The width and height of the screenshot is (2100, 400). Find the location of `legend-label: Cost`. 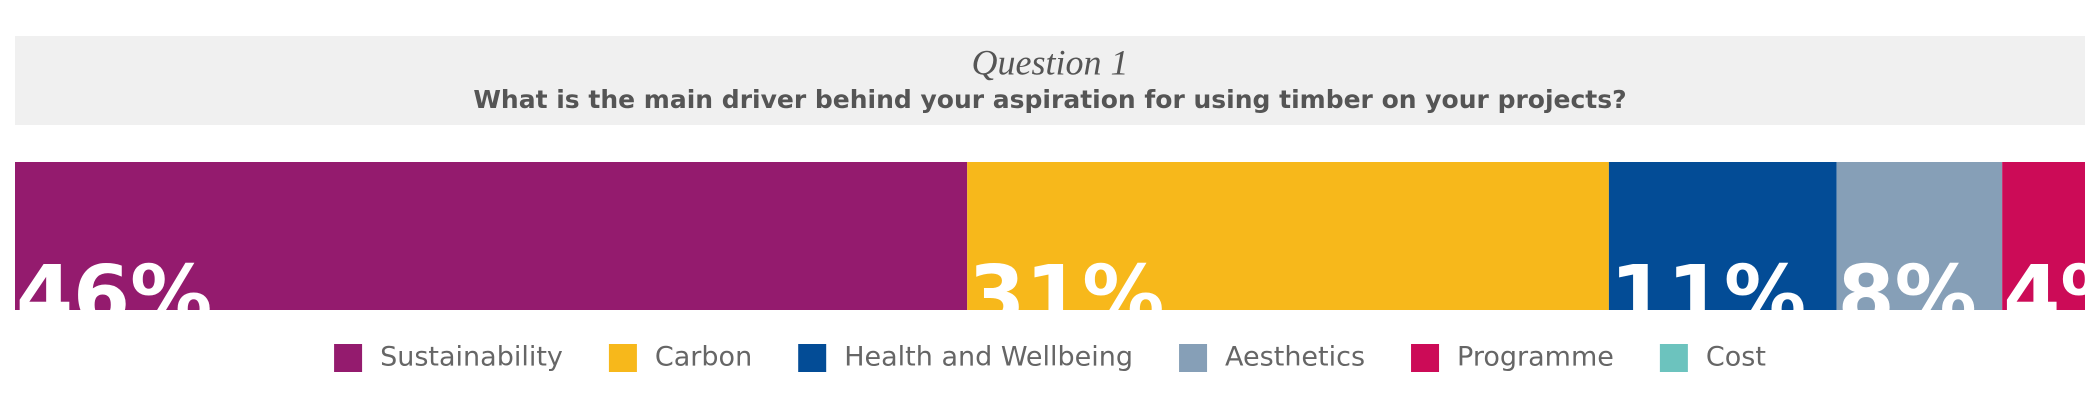

legend-label: Cost is located at coordinates (1736, 357).